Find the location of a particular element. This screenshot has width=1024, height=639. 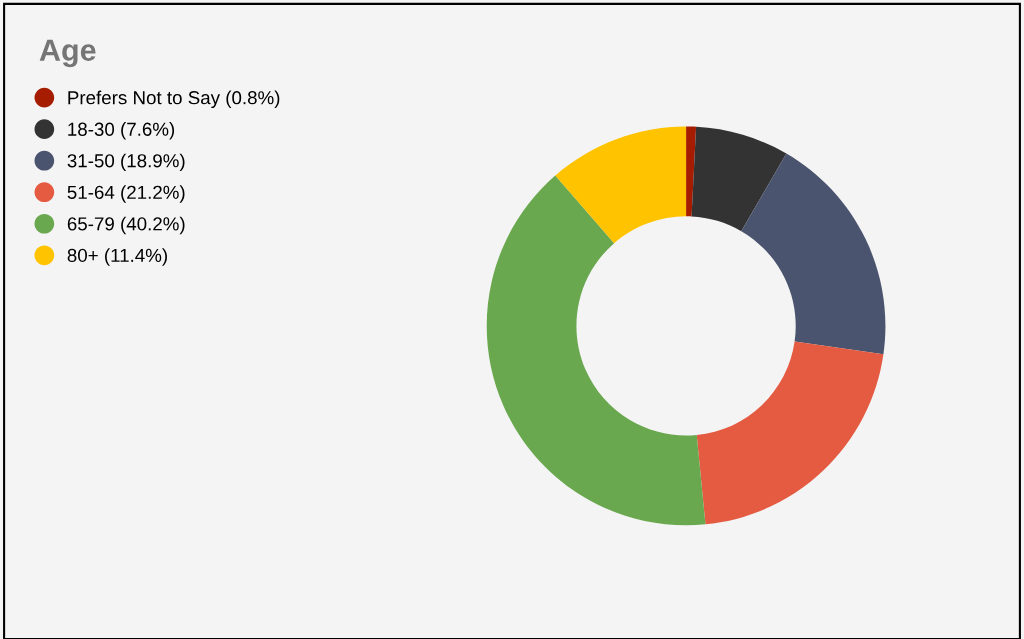

legend-label: 31-50 (18.9%) is located at coordinates (126, 162).